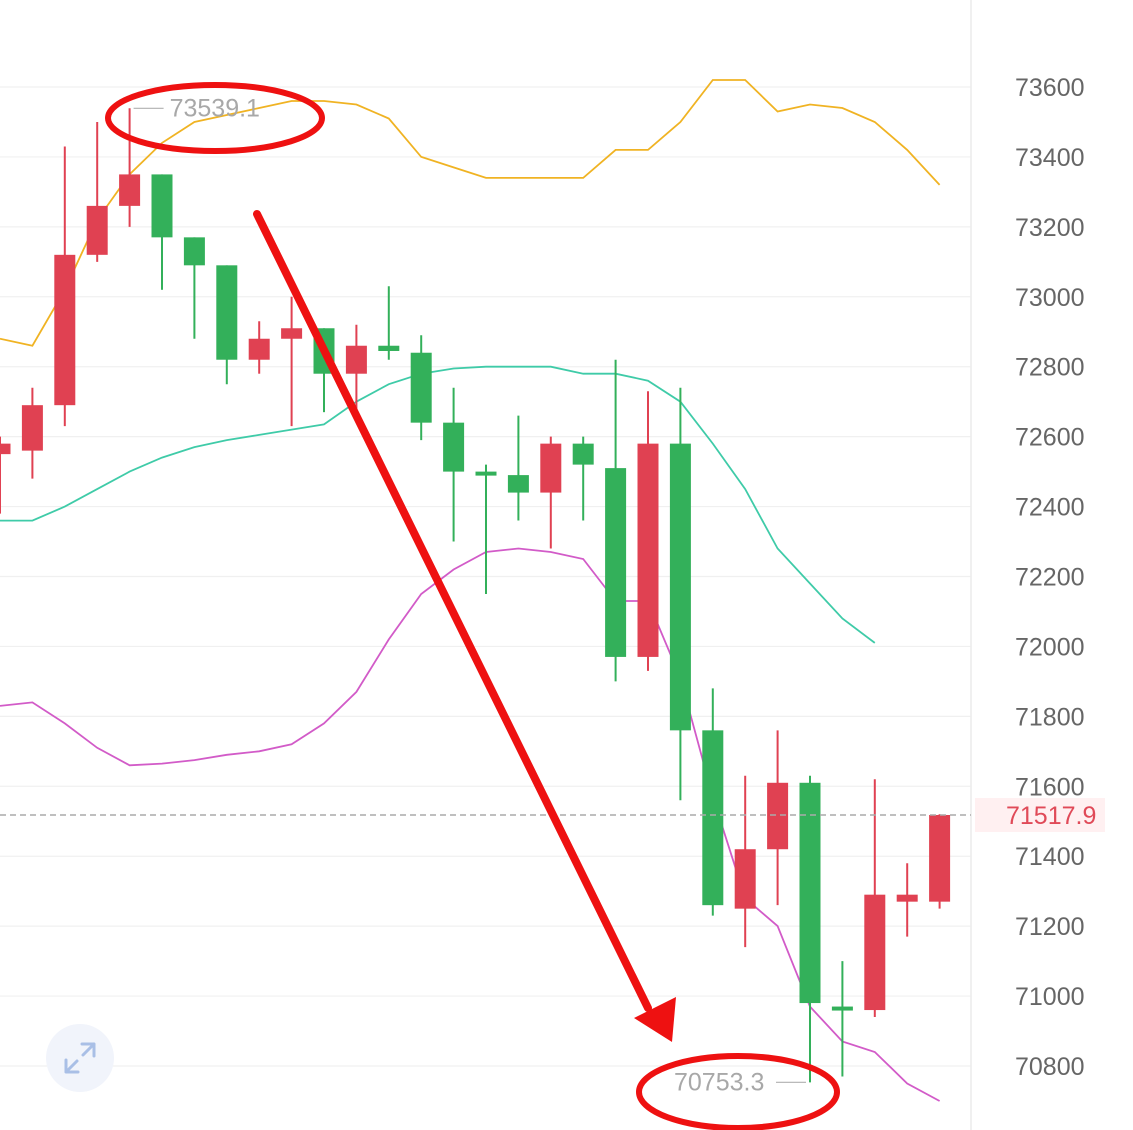  I want to click on y-tick-label: 72200, so click(1050, 578).